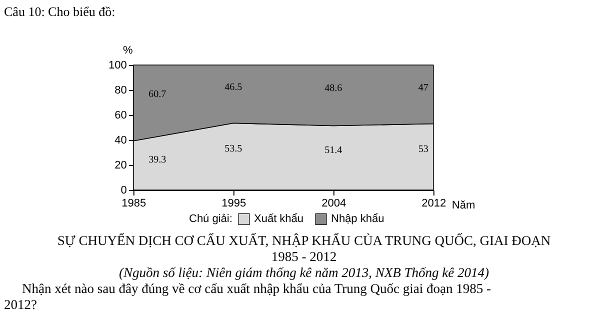  Describe the element at coordinates (120, 140) in the screenshot. I see `y-tick-label: 40` at that location.